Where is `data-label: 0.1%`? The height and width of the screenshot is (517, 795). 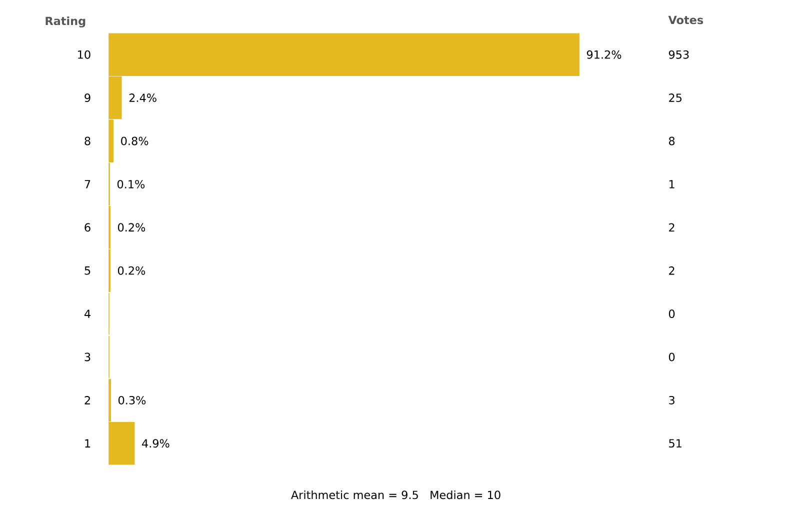 data-label: 0.1% is located at coordinates (131, 184).